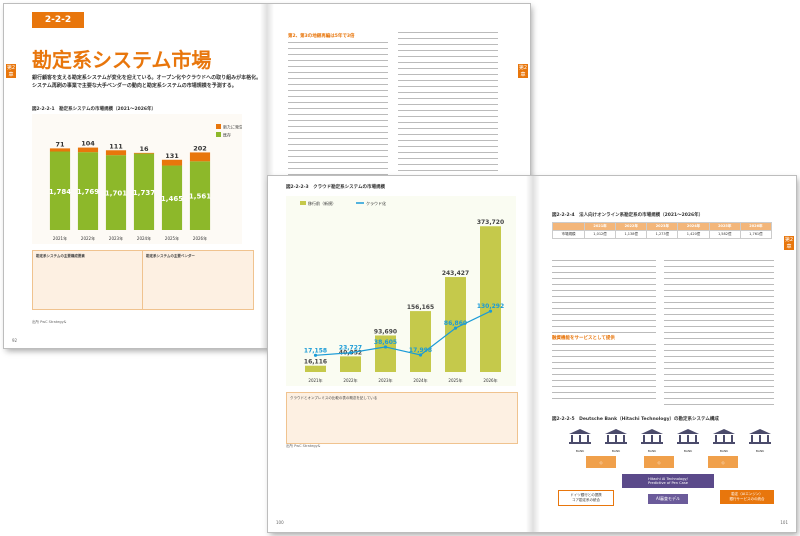 This screenshot has width=800, height=536. I want to click on table-header-cell: 2025年, so click(724, 226).